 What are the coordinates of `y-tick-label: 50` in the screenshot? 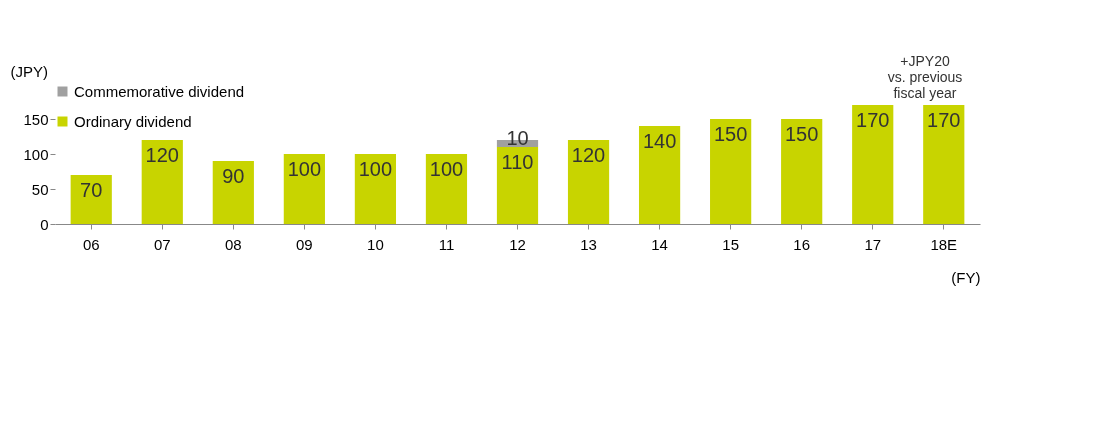 It's located at (40, 189).